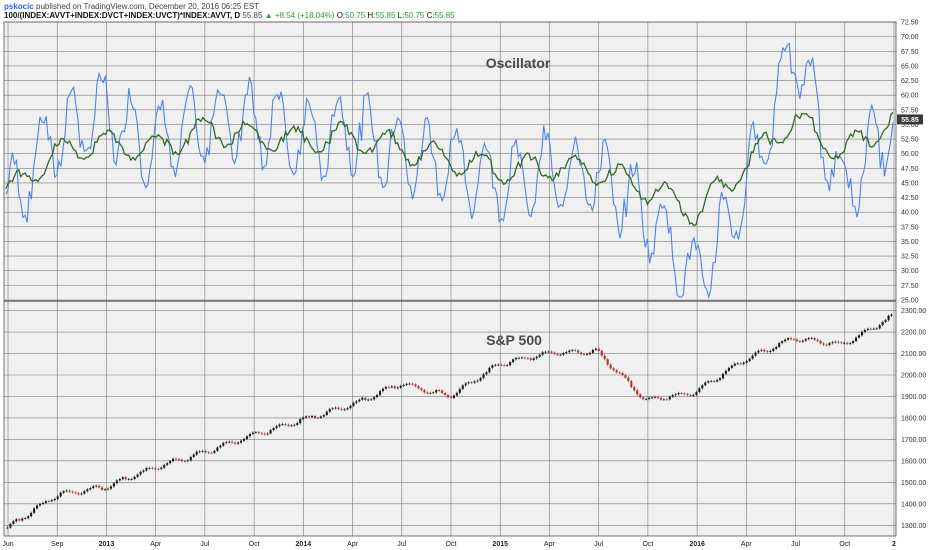 This screenshot has height=550, width=932. What do you see at coordinates (910, 52) in the screenshot?
I see `y-tick-label-oscillator: 67.50` at bounding box center [910, 52].